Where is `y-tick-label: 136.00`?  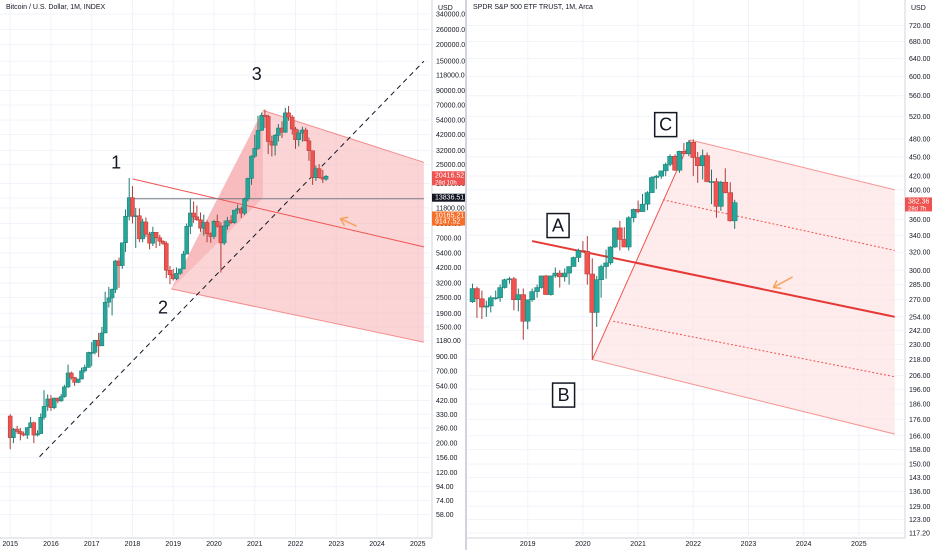
y-tick-label: 136.00 is located at coordinates (920, 492).